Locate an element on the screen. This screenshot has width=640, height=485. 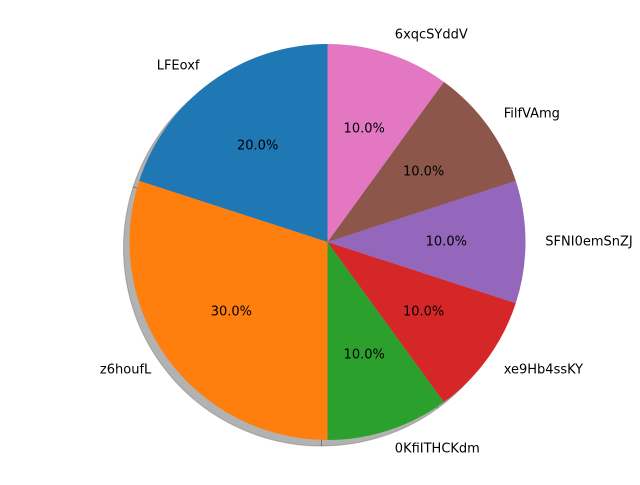
pie-percent-label-lfeoxf: 20.0% is located at coordinates (257, 145).